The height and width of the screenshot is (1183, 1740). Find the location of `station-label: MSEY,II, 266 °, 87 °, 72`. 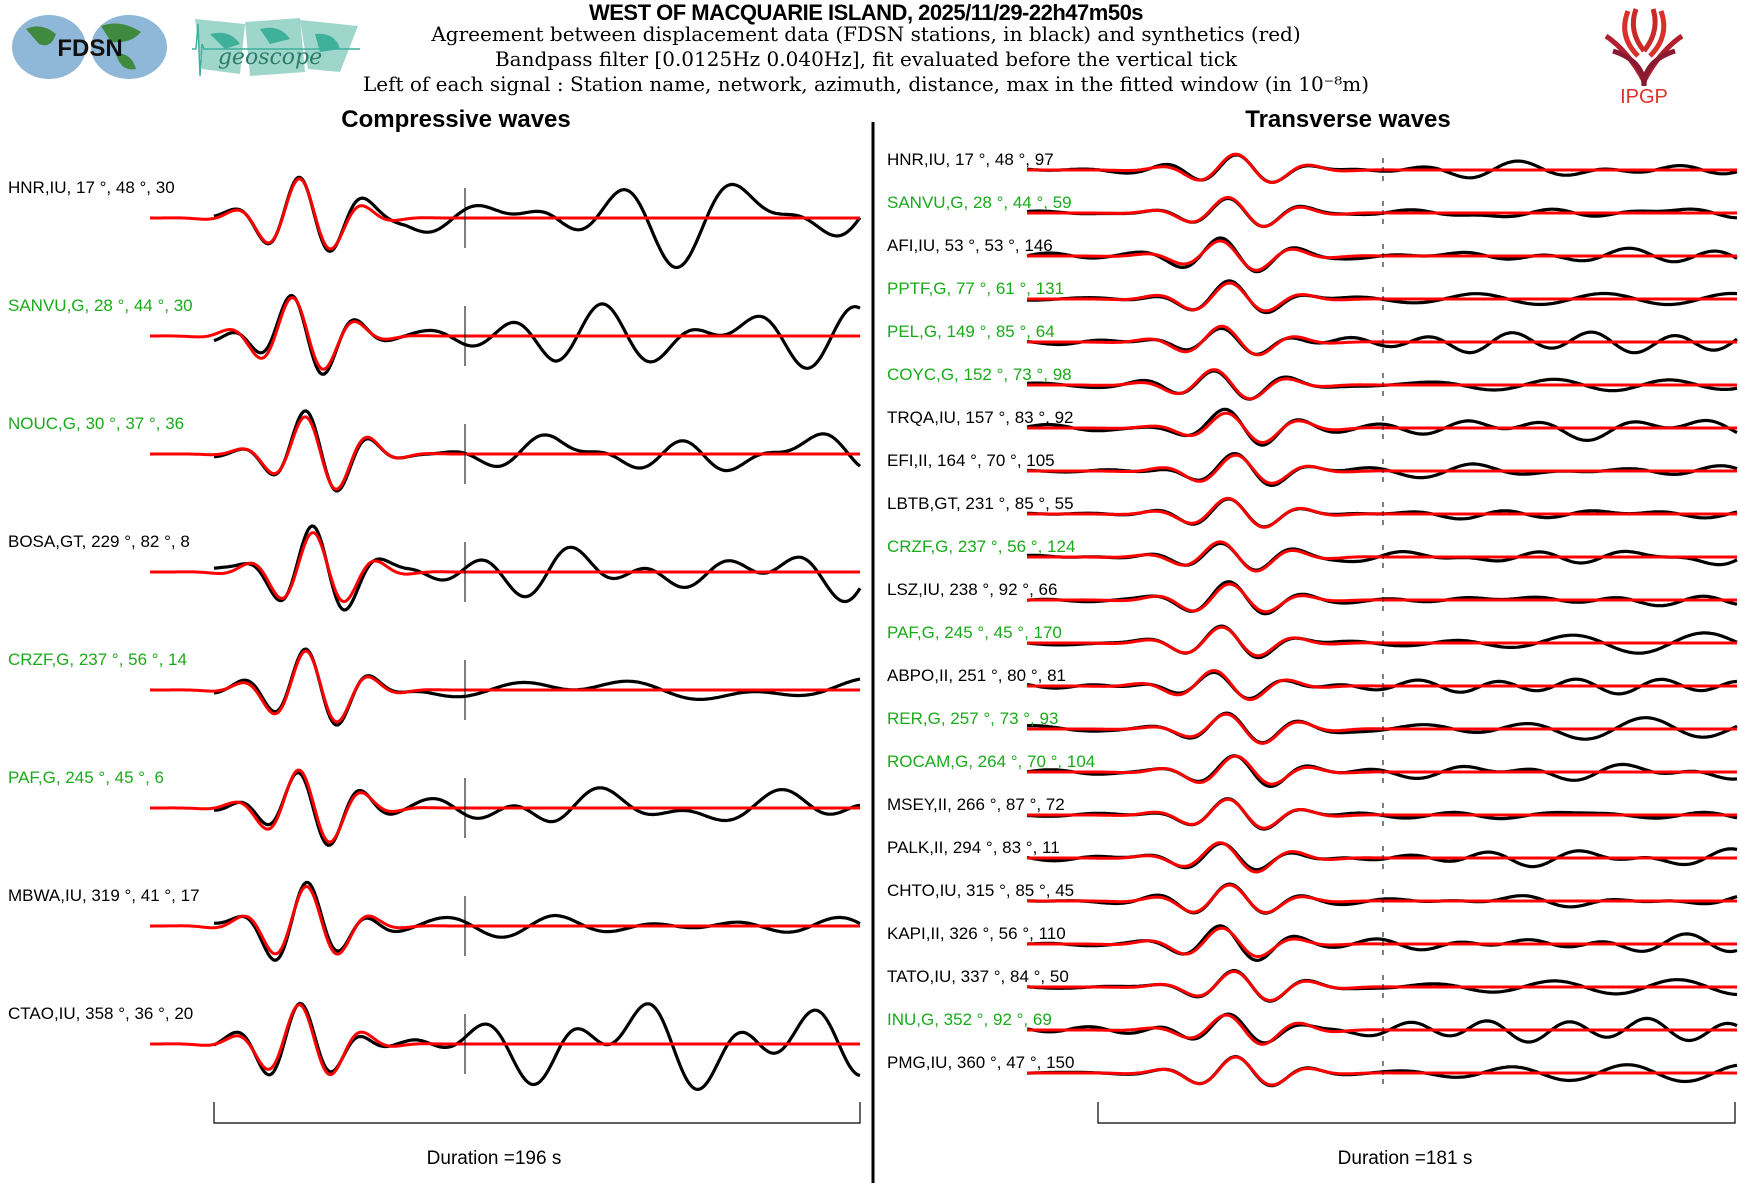

station-label: MSEY,II, 266 °, 87 °, 72 is located at coordinates (976, 804).